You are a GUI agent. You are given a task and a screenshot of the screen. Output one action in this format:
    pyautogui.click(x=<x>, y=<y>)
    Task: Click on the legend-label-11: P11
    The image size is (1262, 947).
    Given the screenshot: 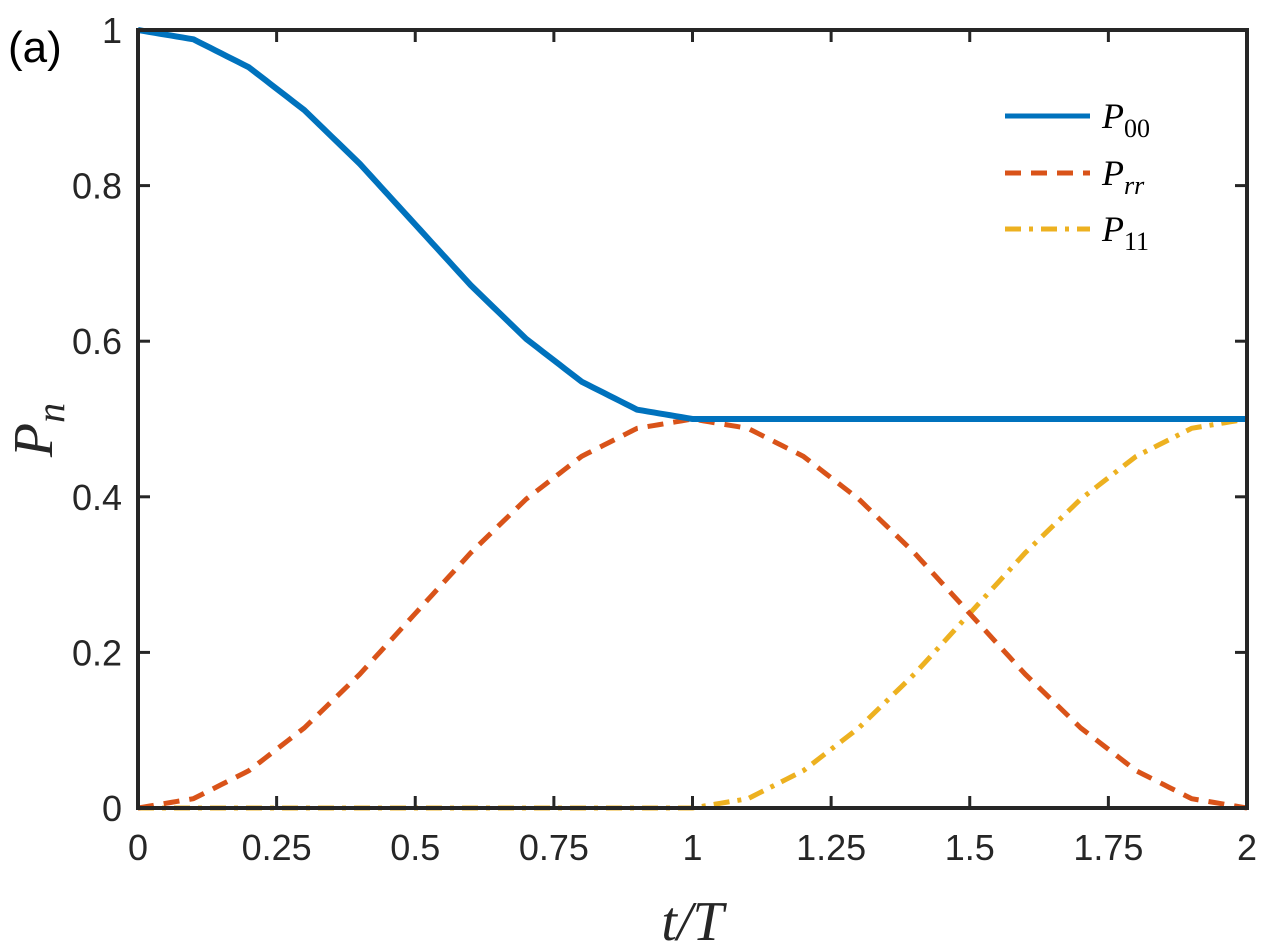 What is the action you would take?
    pyautogui.click(x=1125, y=232)
    